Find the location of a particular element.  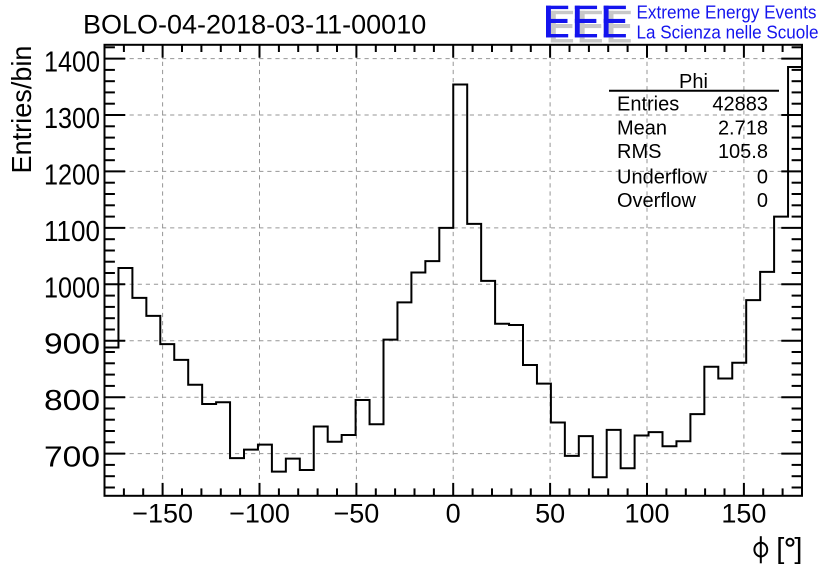

svg-text: Underflow is located at coordinates (662, 177).